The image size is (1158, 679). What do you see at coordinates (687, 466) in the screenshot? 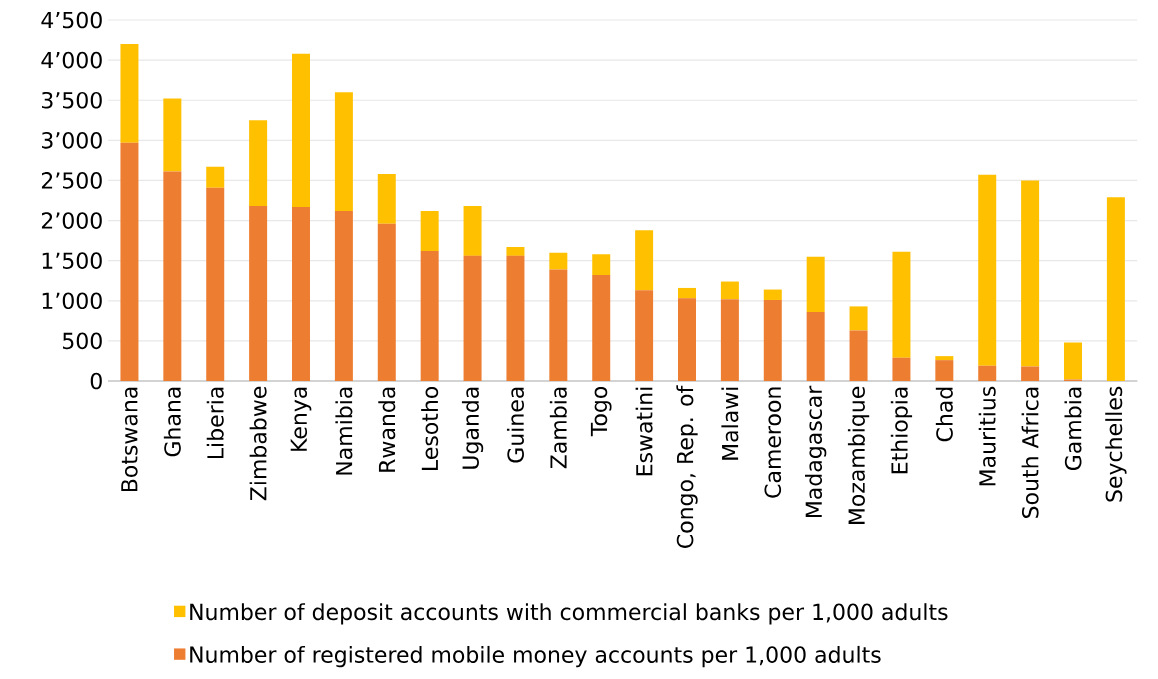
I see `x-tick-label: Congo, Rep. of` at bounding box center [687, 466].